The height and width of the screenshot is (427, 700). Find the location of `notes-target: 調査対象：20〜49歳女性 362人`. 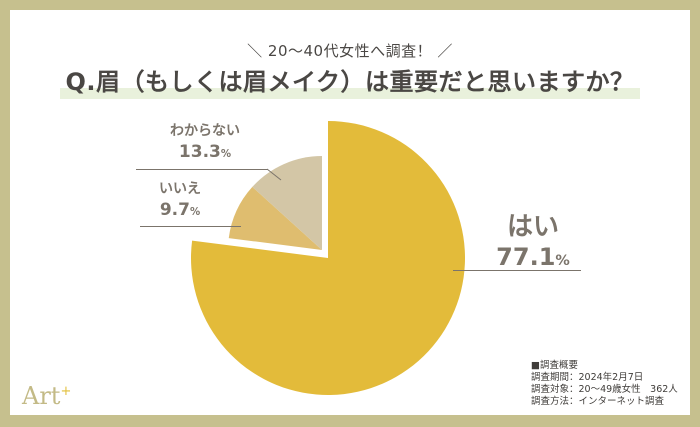

notes-target: 調査対象：20〜49歳女性 362人 is located at coordinates (604, 389).